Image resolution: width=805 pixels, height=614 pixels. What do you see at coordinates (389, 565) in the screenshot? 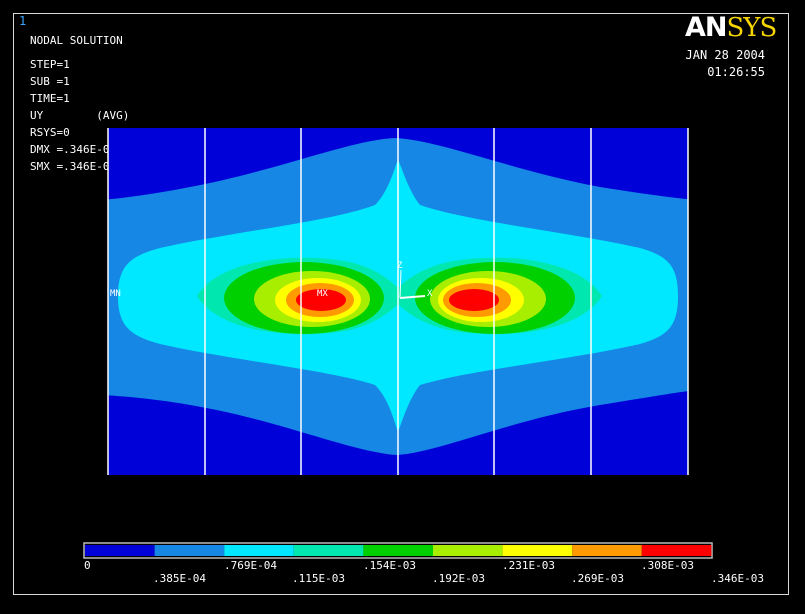
I see `legend-label-4: .154E-03` at bounding box center [389, 565].